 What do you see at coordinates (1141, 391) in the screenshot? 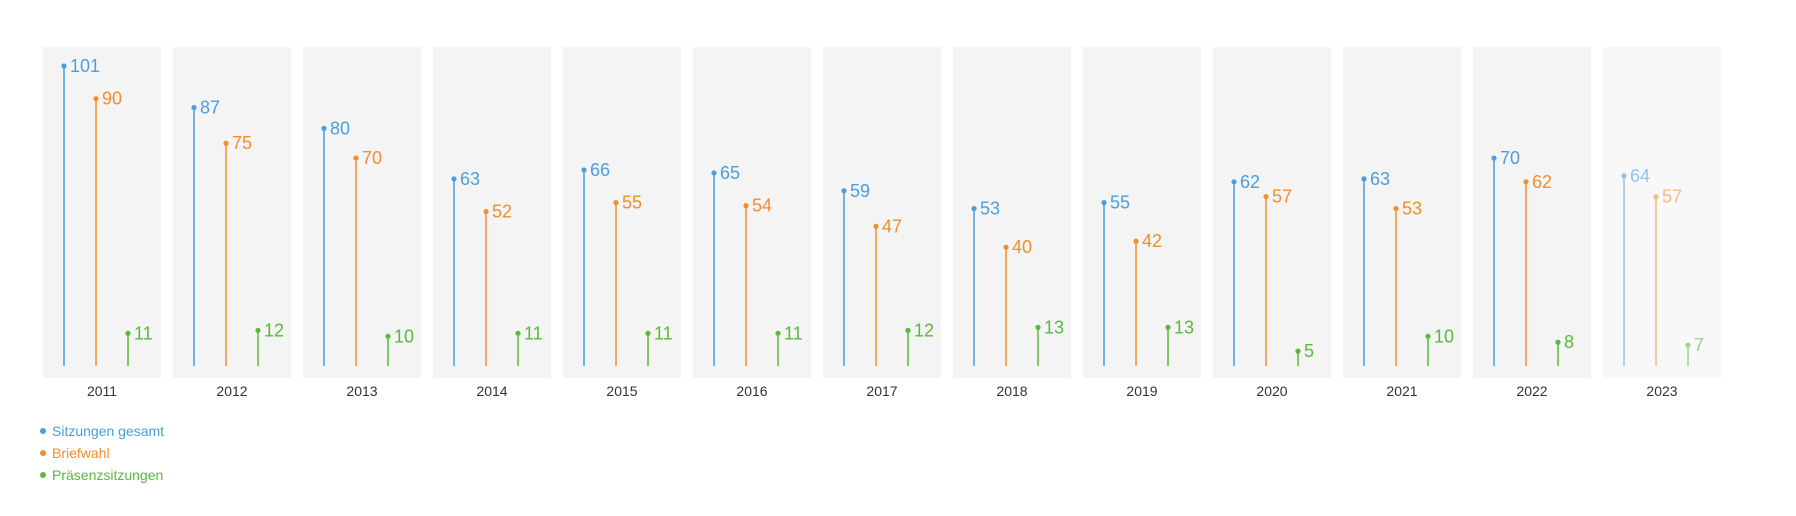
I see `x-tick-label-2019: 2019` at bounding box center [1141, 391].